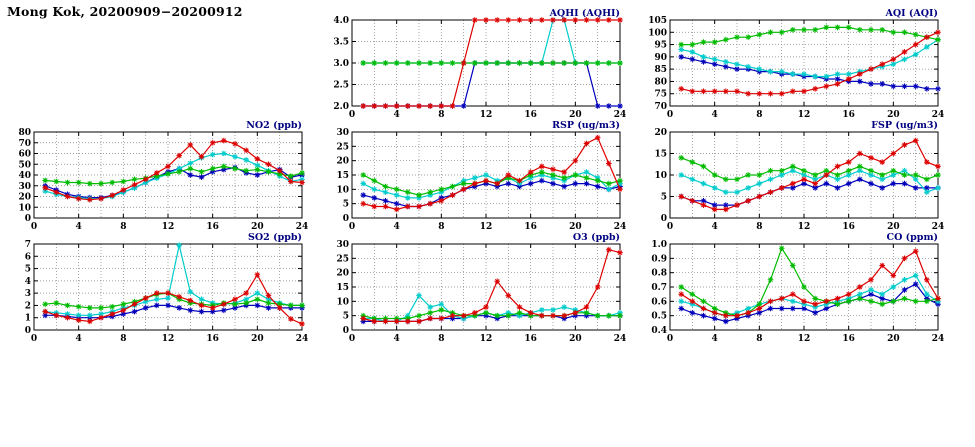  What do you see at coordinates (24, 155) in the screenshot?
I see `svg-text: 60` at bounding box center [24, 155].